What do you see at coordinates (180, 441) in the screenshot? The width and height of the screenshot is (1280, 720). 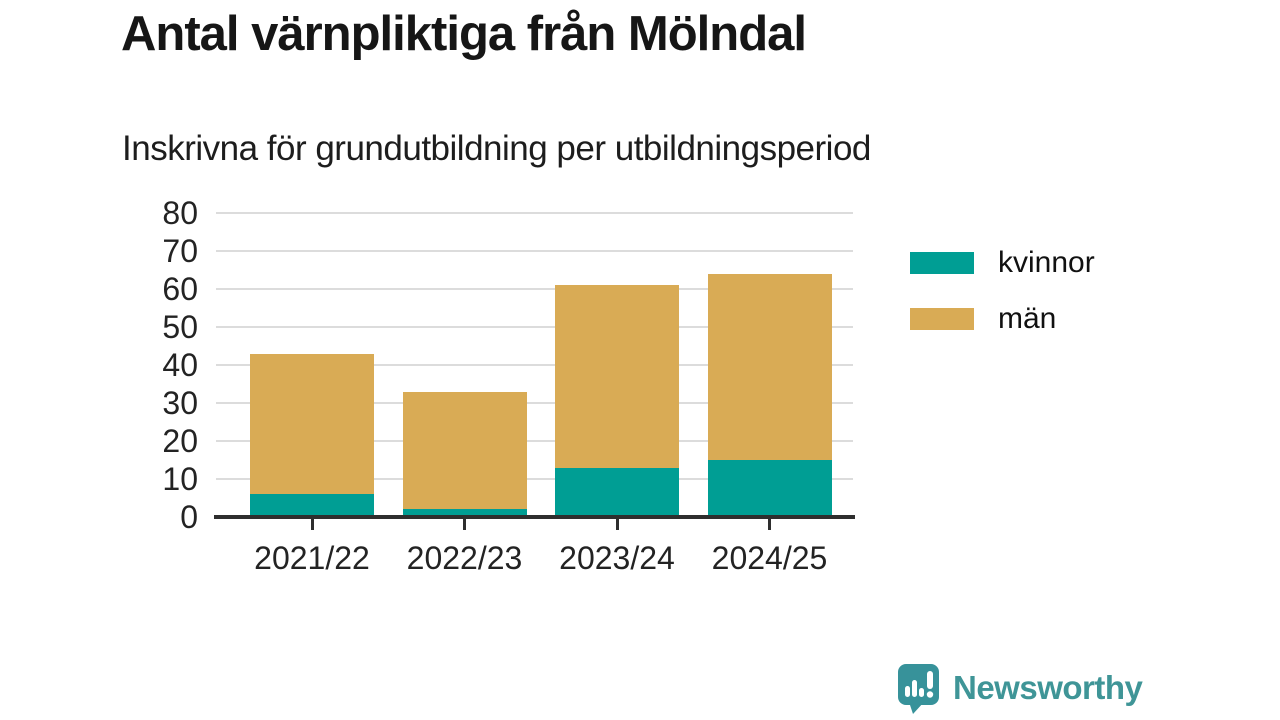 I see `y-axis-tick-label: 20` at bounding box center [180, 441].